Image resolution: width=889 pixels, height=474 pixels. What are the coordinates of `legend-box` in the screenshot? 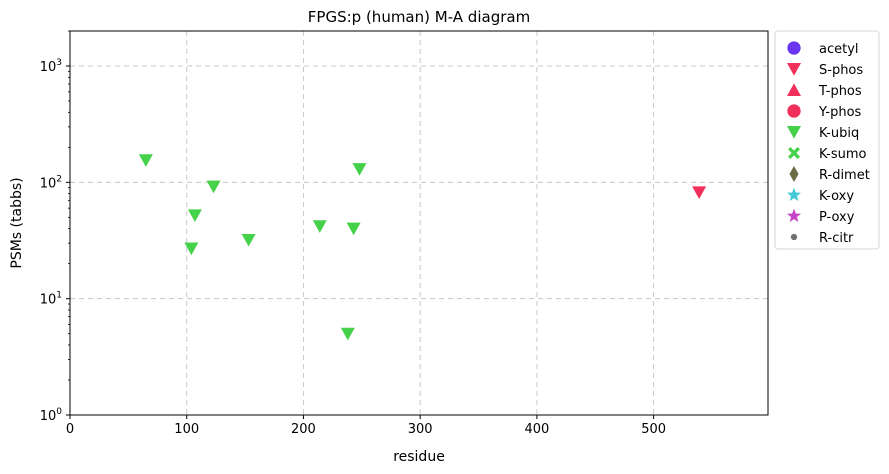 It's located at (827, 140).